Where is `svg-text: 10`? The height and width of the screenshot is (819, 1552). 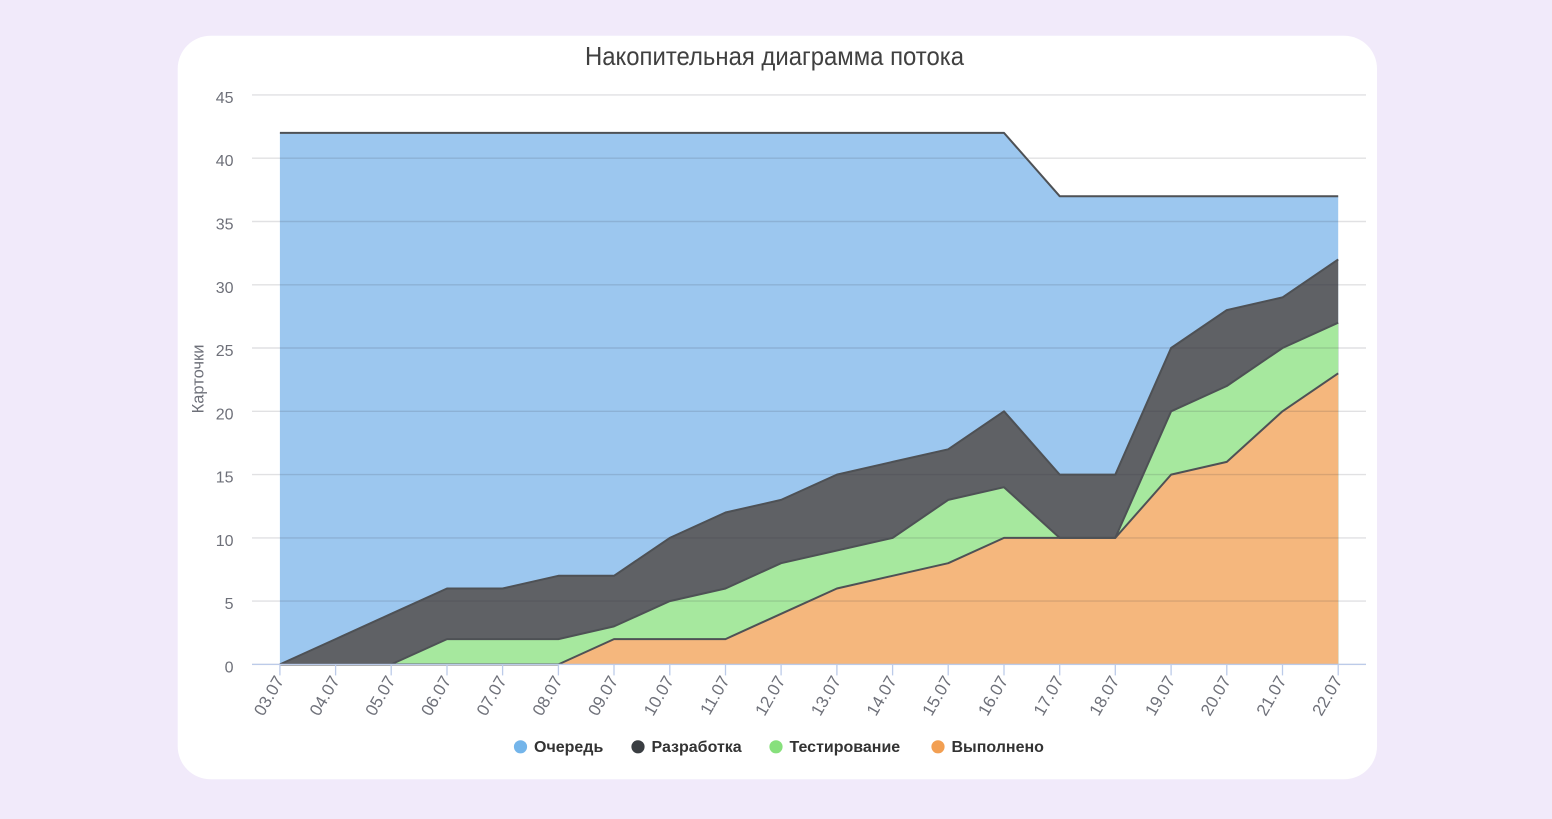
svg-text: 10 is located at coordinates (225, 541).